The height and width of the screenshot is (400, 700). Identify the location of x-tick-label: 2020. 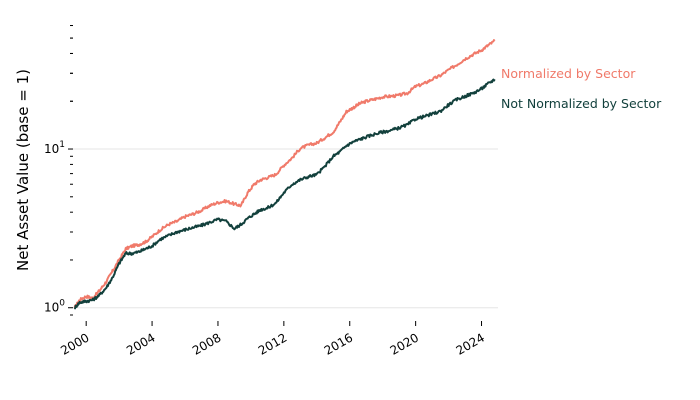
(404, 343).